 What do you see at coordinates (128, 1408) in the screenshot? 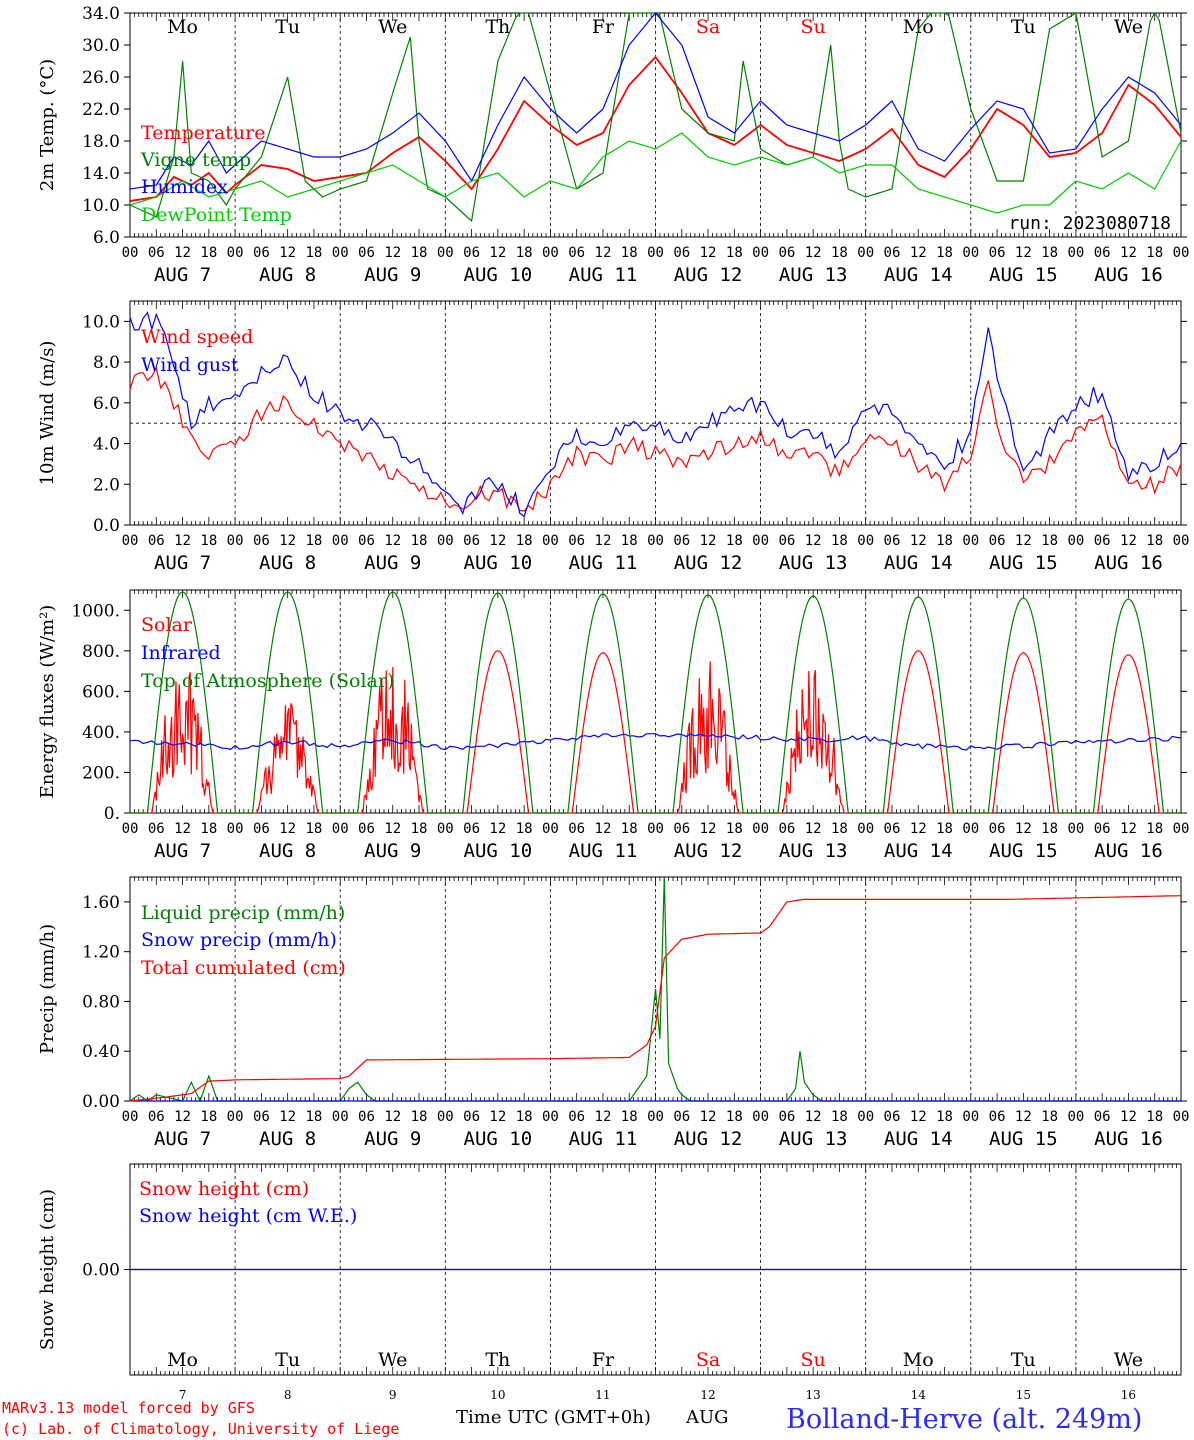
I see `credit-line-1: MARv3.13 model forced by GFS` at bounding box center [128, 1408].